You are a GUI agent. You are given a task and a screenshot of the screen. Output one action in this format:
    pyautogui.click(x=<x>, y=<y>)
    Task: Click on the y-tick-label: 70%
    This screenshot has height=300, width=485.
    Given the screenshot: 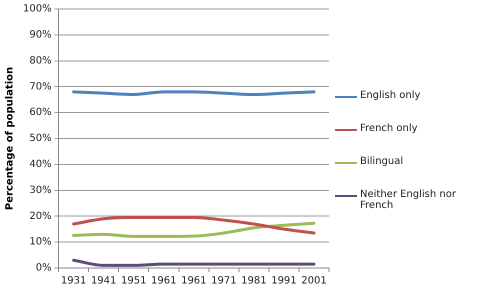 What is the action you would take?
    pyautogui.click(x=40, y=86)
    